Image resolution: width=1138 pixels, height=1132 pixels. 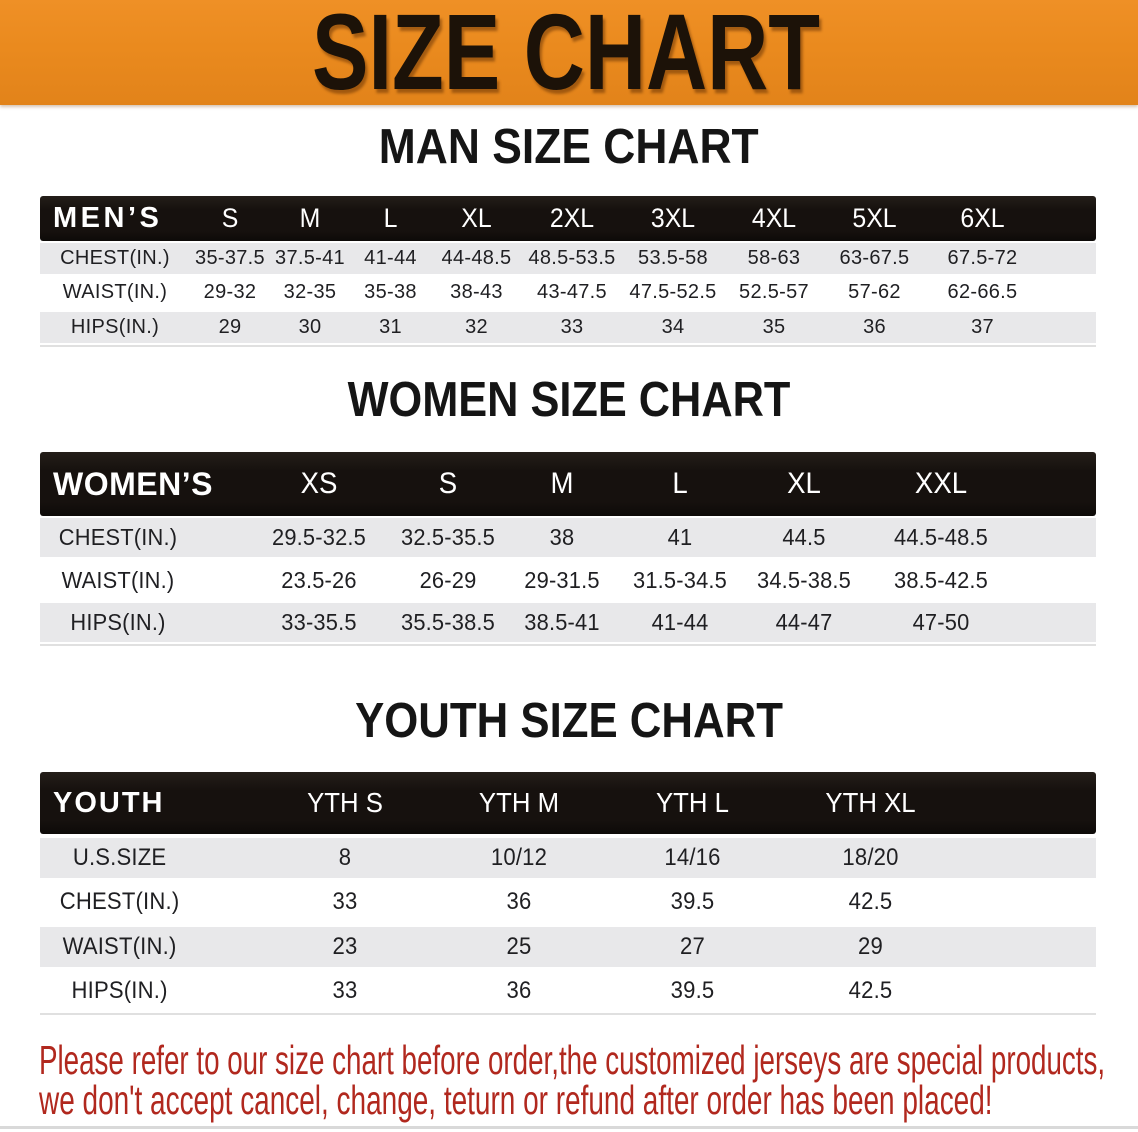 What do you see at coordinates (941, 483) in the screenshot?
I see `women-column-header-xxl: XXL` at bounding box center [941, 483].